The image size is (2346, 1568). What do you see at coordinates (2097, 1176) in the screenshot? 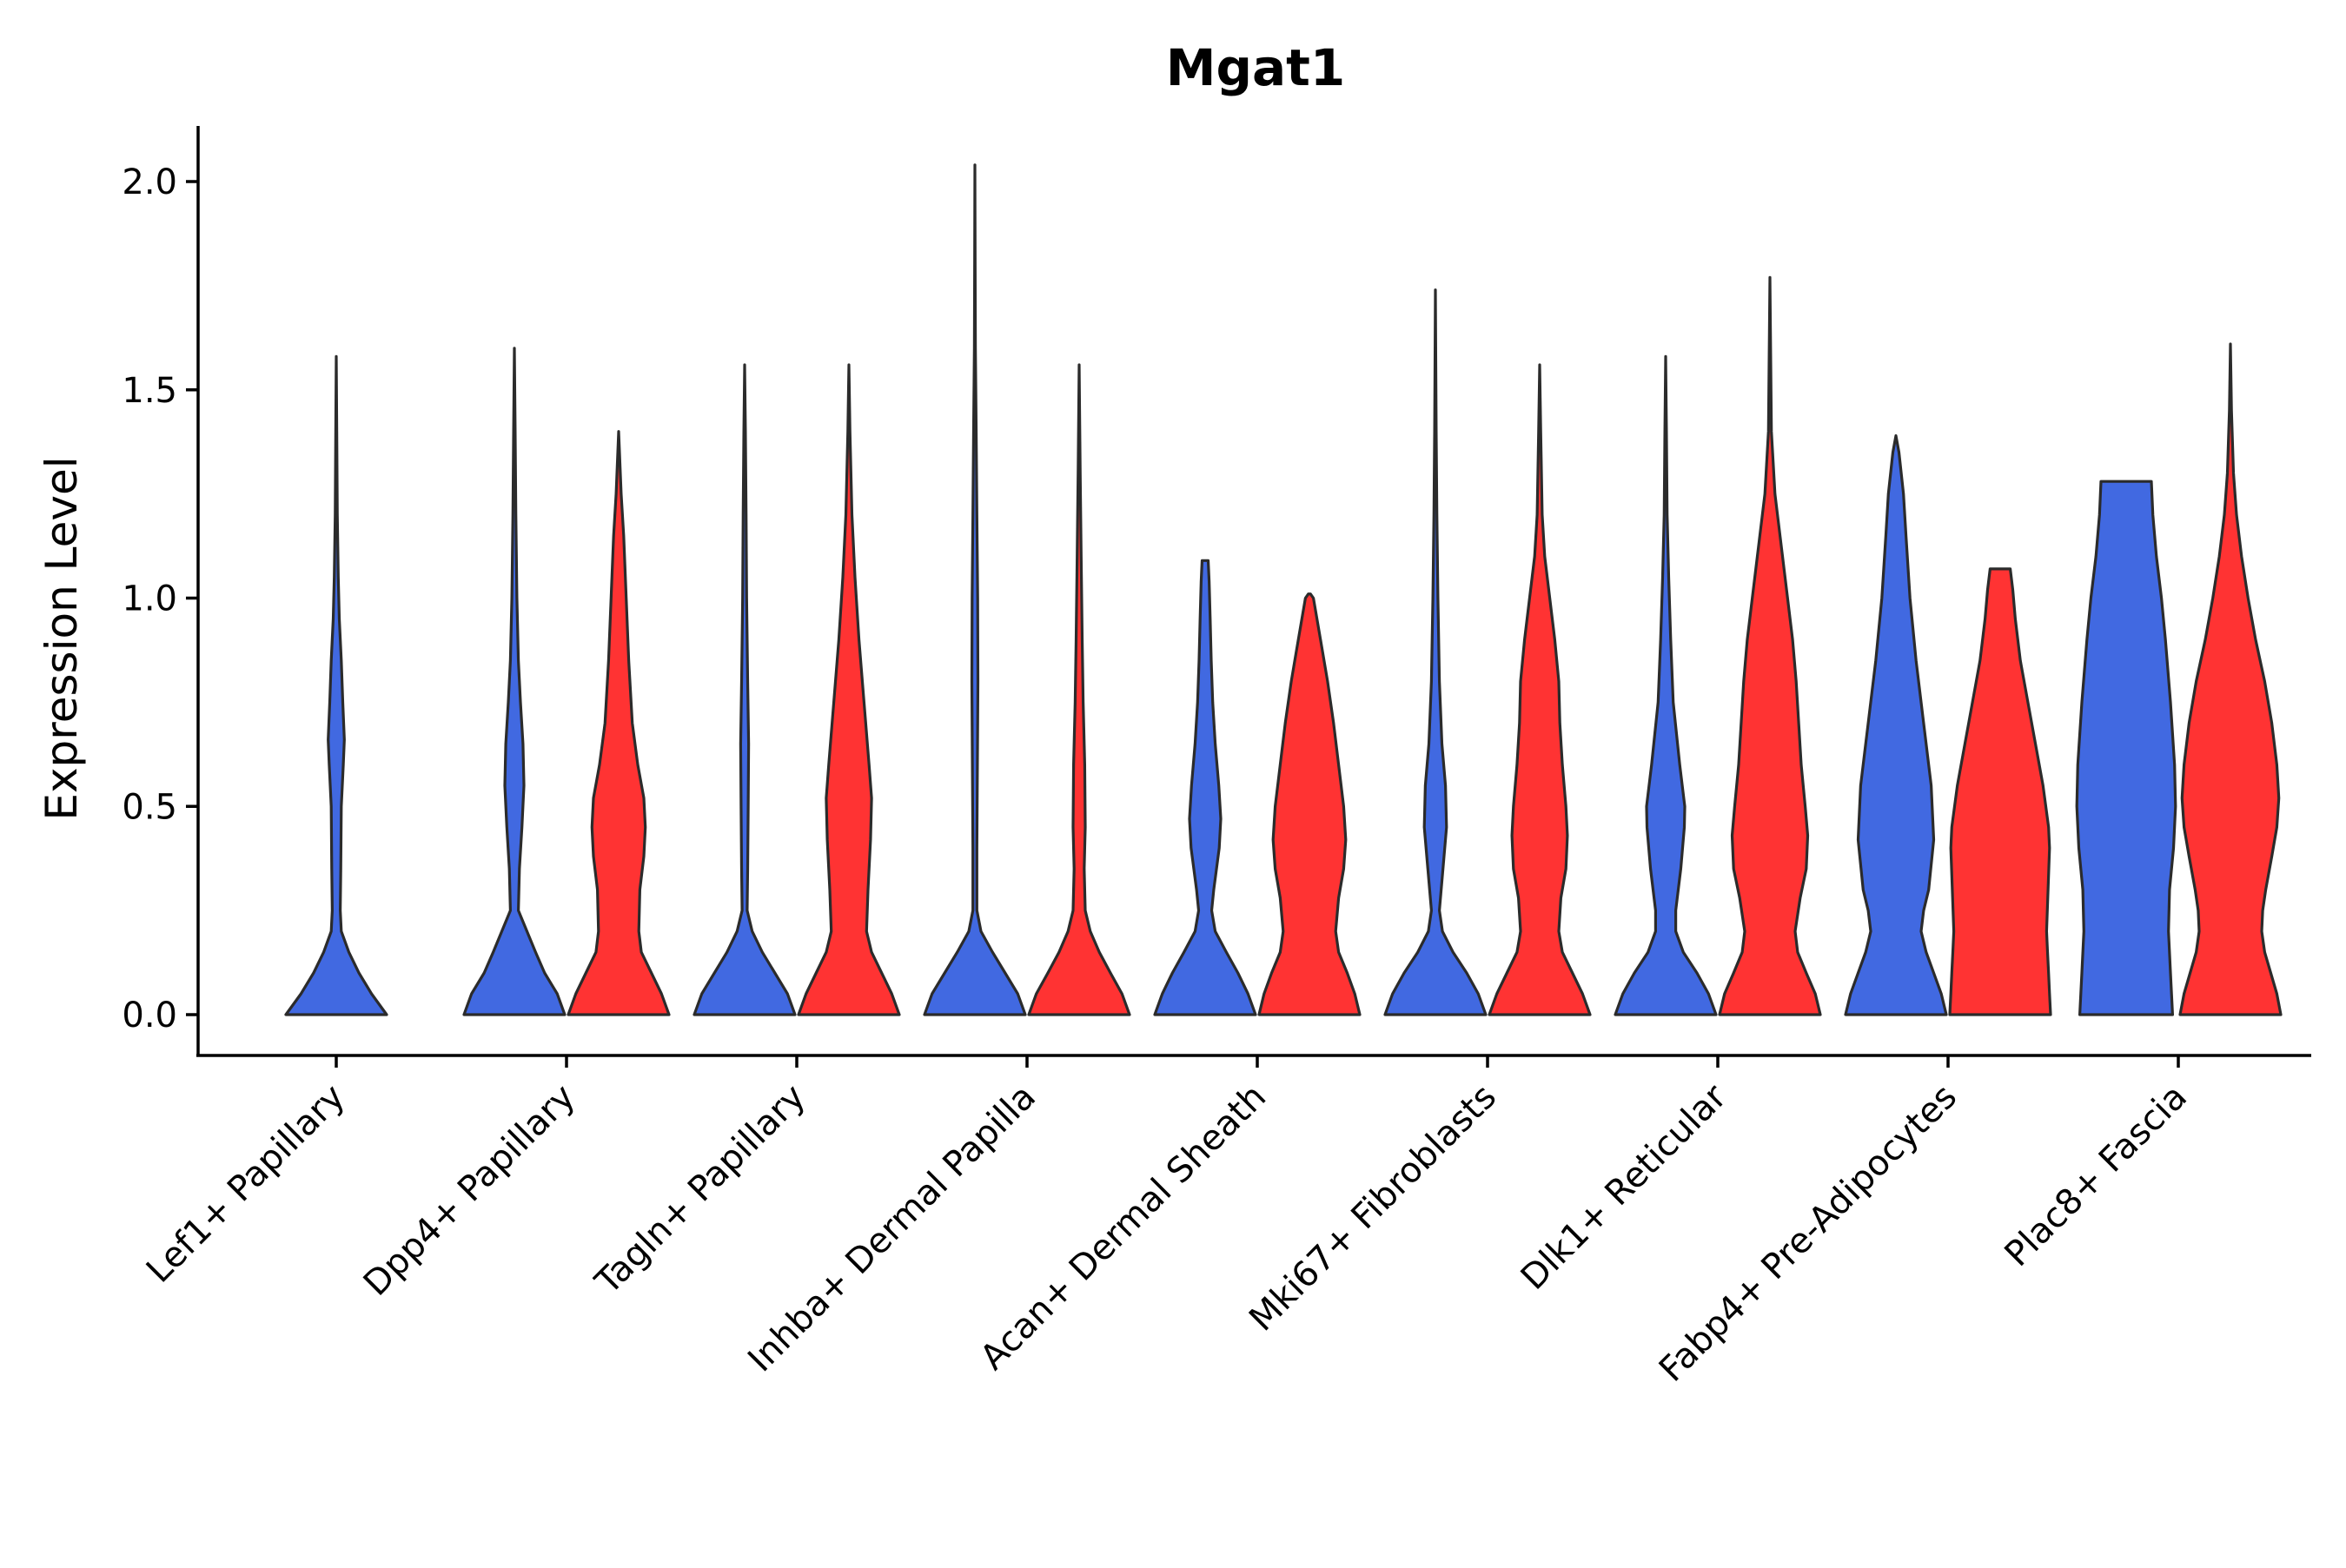
I see `x-tick-label: Plac8+ Fascia` at bounding box center [2097, 1176].